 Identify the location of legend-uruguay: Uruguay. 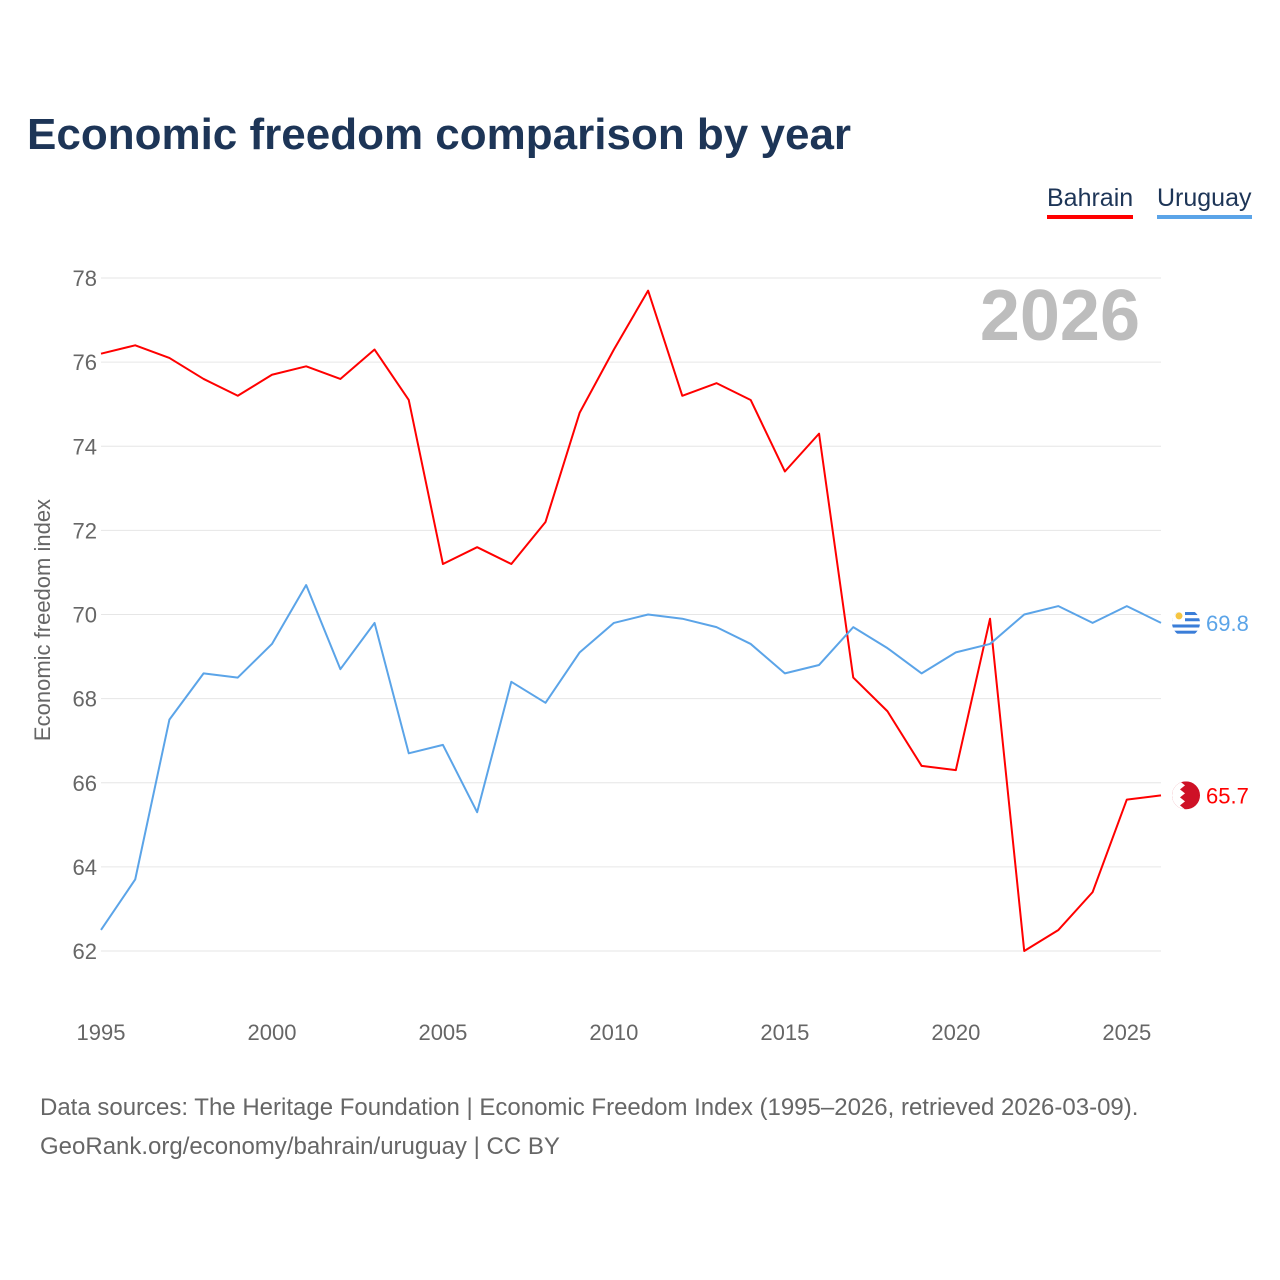
(1204, 201).